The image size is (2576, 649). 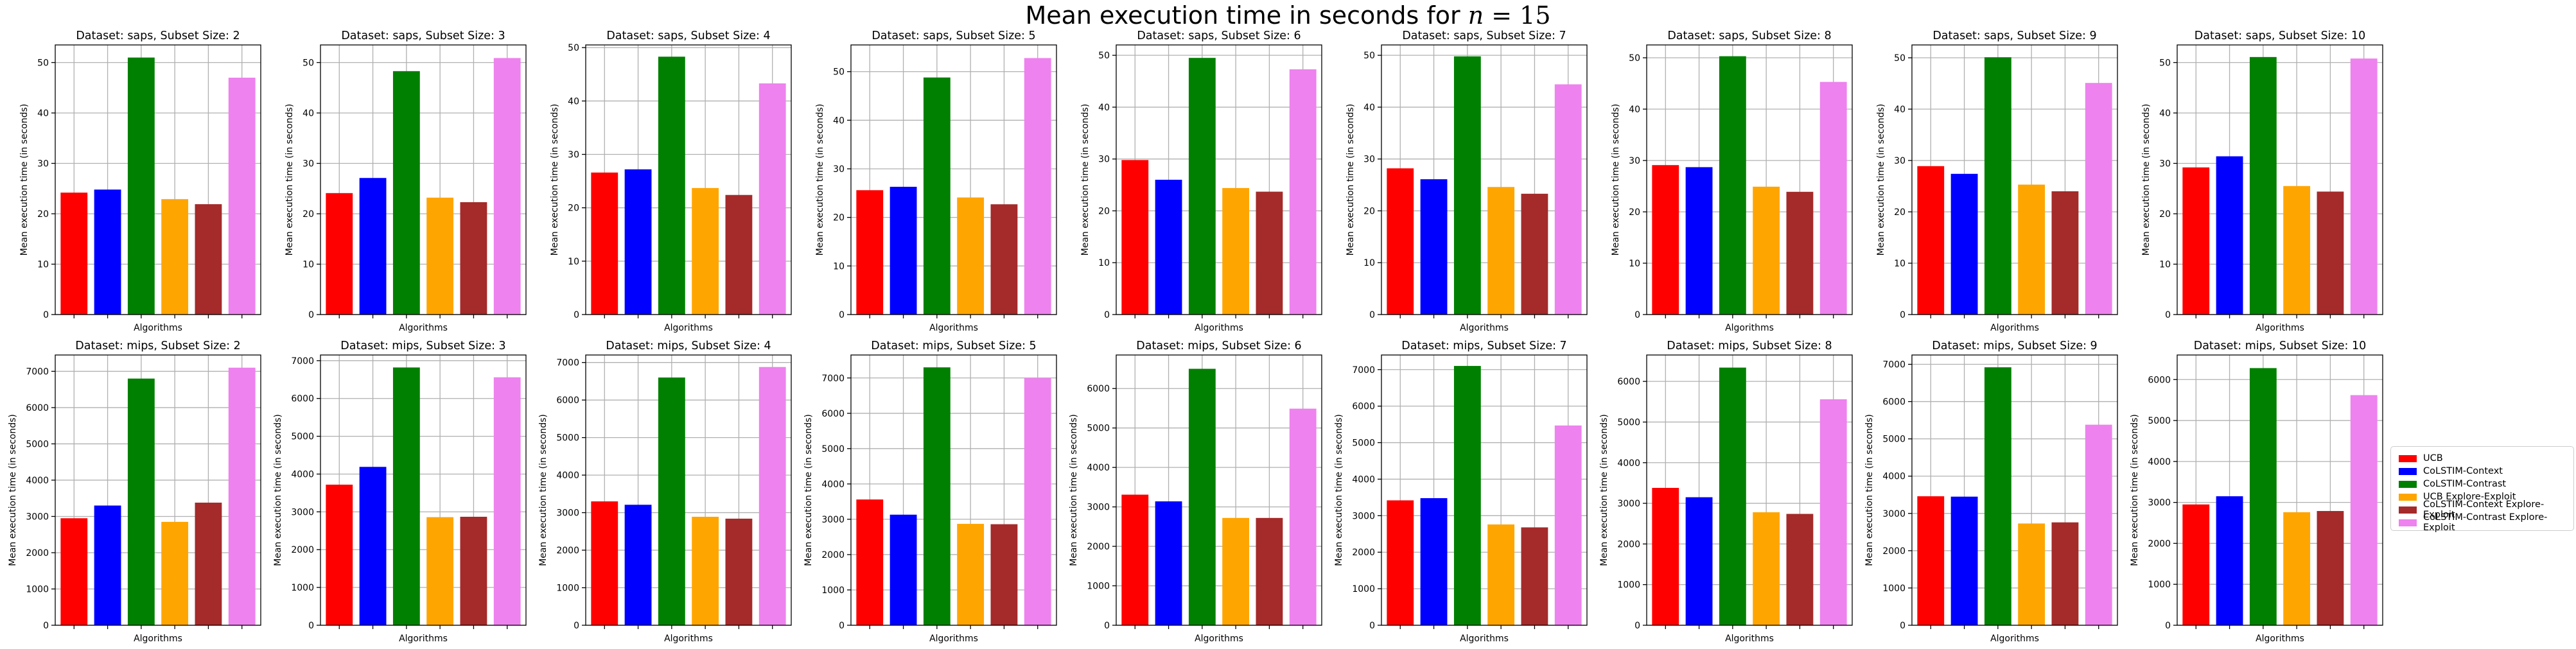 I want to click on legend-swatch-colstim-contrast, so click(x=2408, y=484).